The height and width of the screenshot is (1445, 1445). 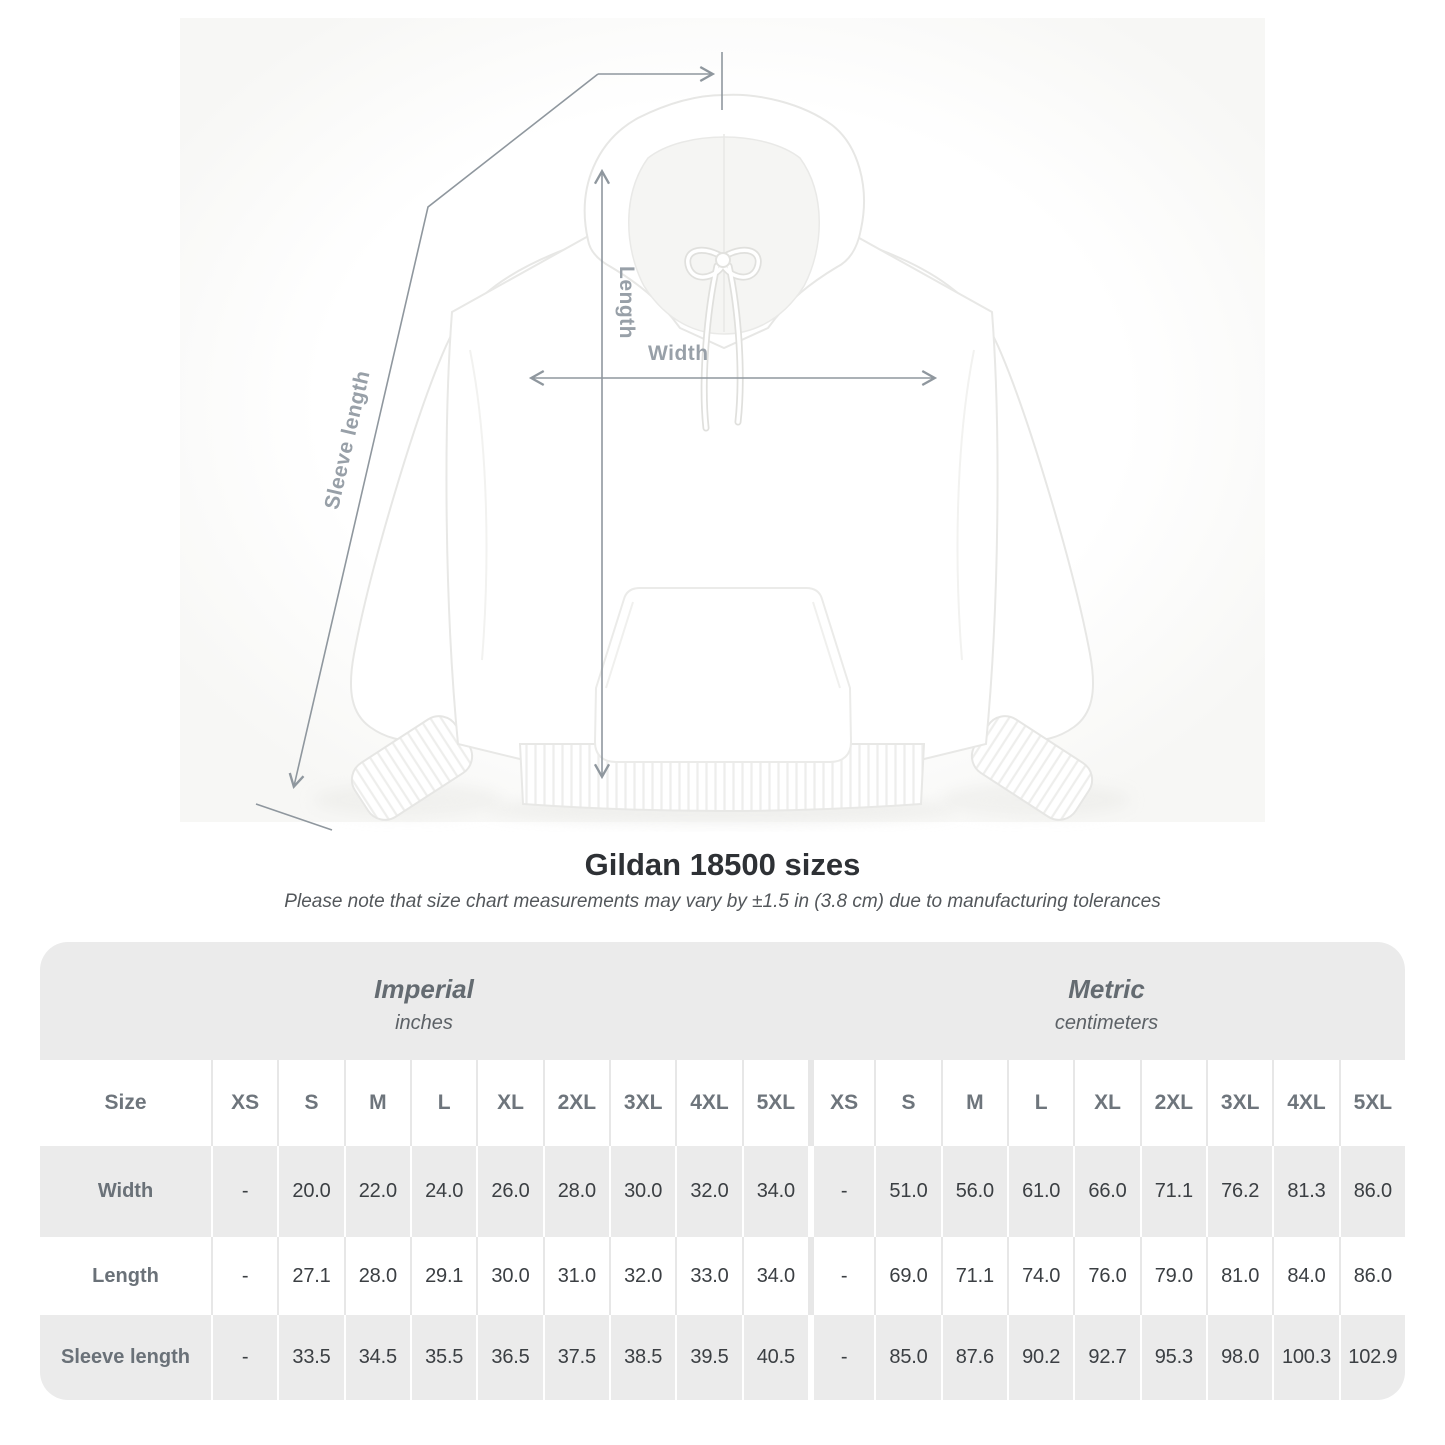 What do you see at coordinates (1172, 1276) in the screenshot?
I see `measurement-value: 79.0` at bounding box center [1172, 1276].